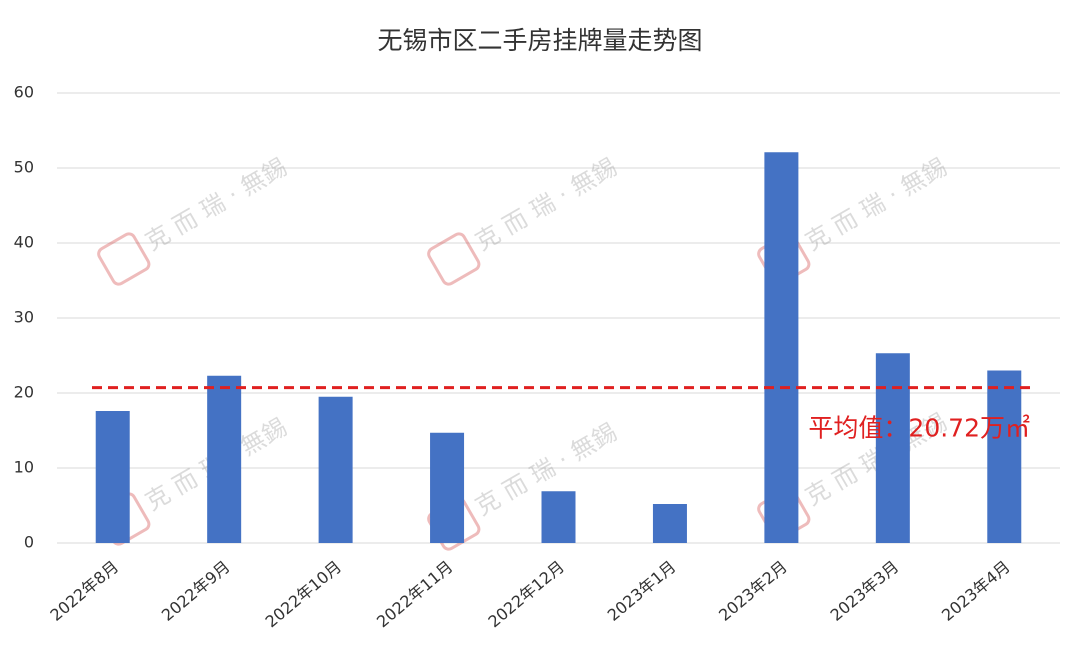 This screenshot has height=645, width=1080. Describe the element at coordinates (865, 591) in the screenshot. I see `x-tick-label: 2023年3月` at that location.